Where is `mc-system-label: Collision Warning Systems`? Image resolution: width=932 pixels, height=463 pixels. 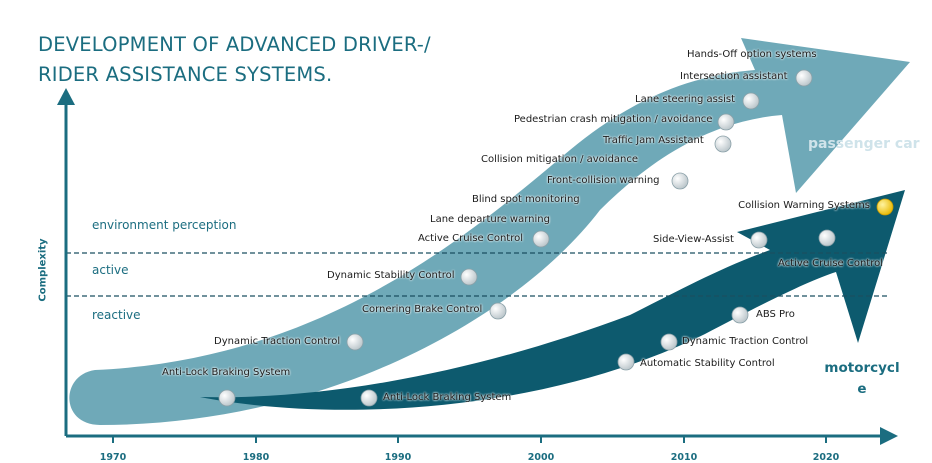 mc-system-label: Collision Warning Systems is located at coordinates (804, 205).